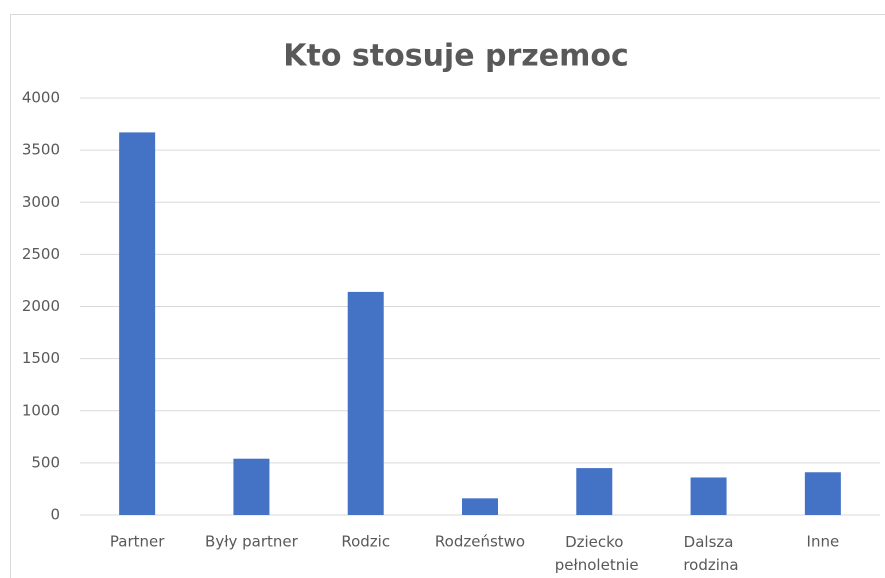 This screenshot has height=578, width=885. What do you see at coordinates (55, 515) in the screenshot?
I see `y-tick-label: 0` at bounding box center [55, 515].